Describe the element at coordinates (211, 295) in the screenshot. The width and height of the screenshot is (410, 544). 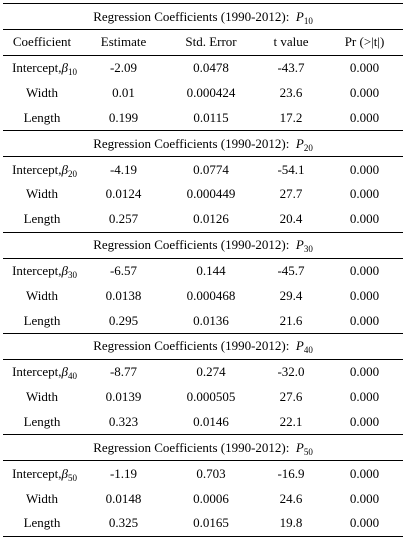
I see `std-error-cell: 0.000468` at that location.